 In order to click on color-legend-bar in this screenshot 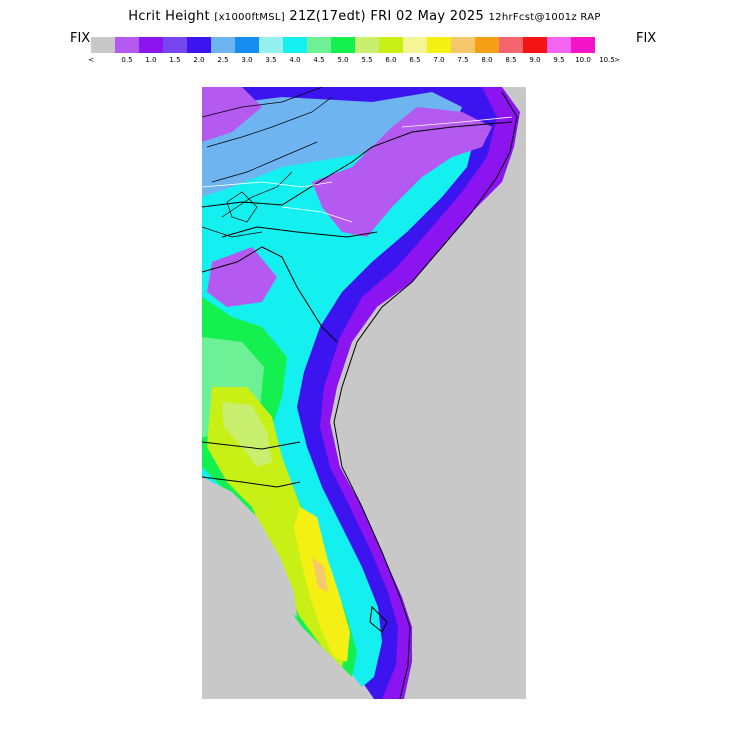, I will do `click(343, 45)`.